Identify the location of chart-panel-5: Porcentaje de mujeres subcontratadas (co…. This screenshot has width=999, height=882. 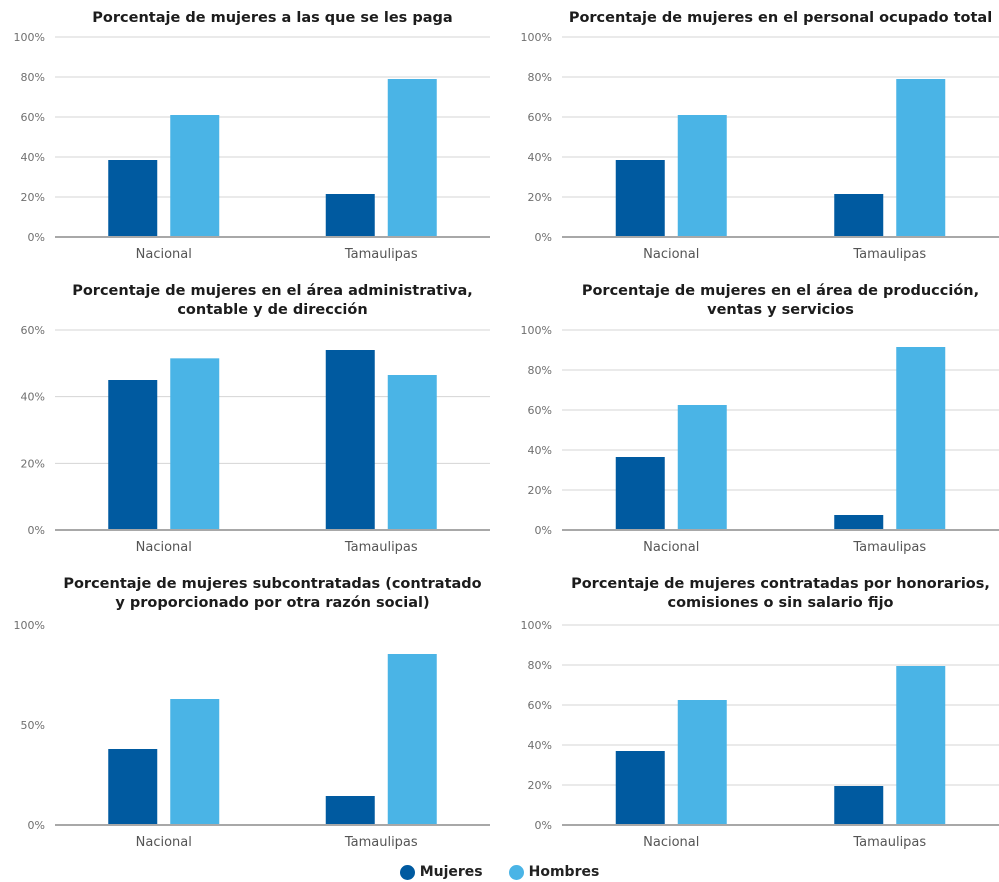
(252, 713).